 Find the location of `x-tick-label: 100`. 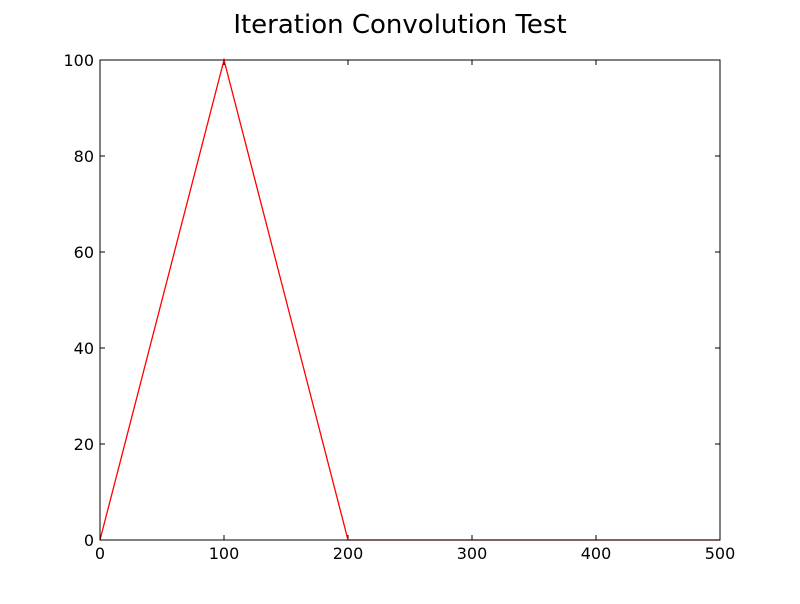

x-tick-label: 100 is located at coordinates (224, 553).